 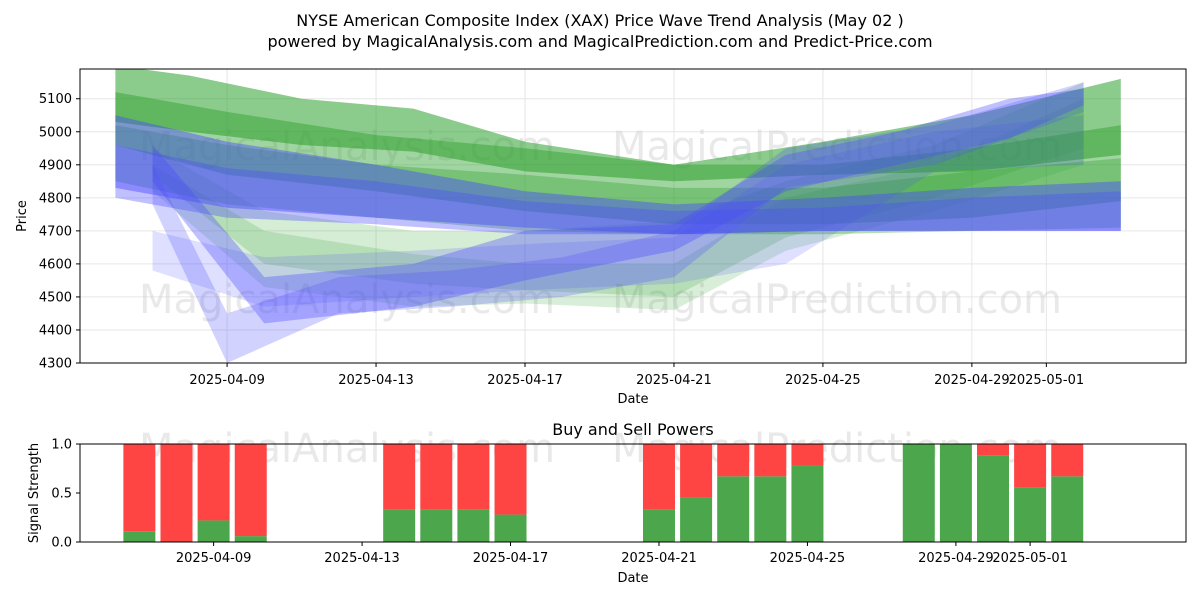 I want to click on price-x-tick-label: 2025-04-29, so click(x=972, y=380).